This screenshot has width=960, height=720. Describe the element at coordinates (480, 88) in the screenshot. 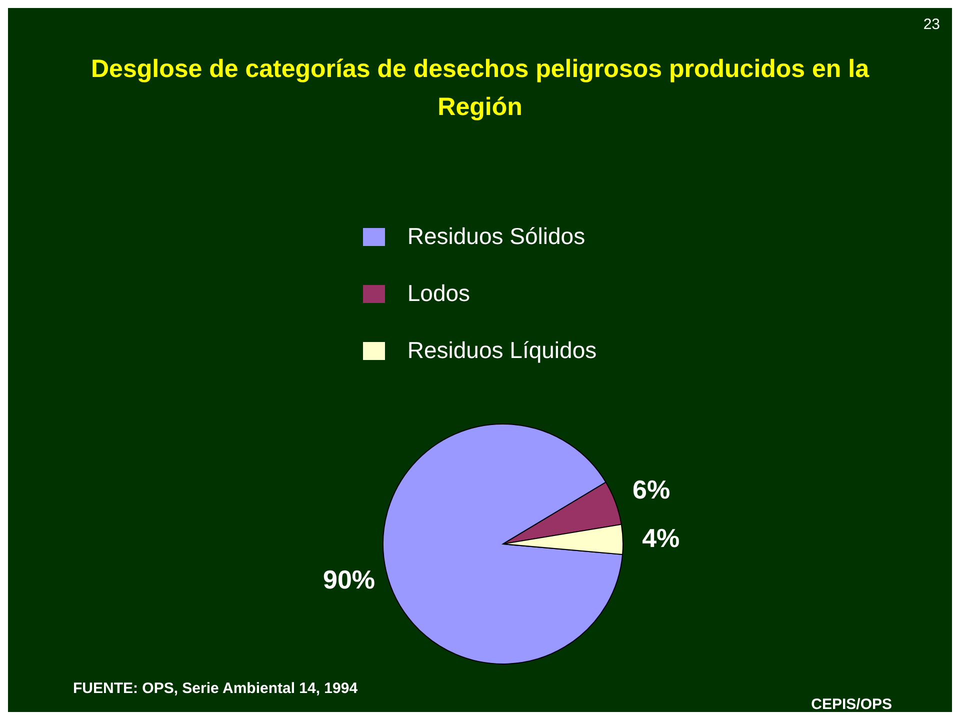

I see `chart-title: Desglose de categorías de desechos peligrosos producidos en la Región` at that location.